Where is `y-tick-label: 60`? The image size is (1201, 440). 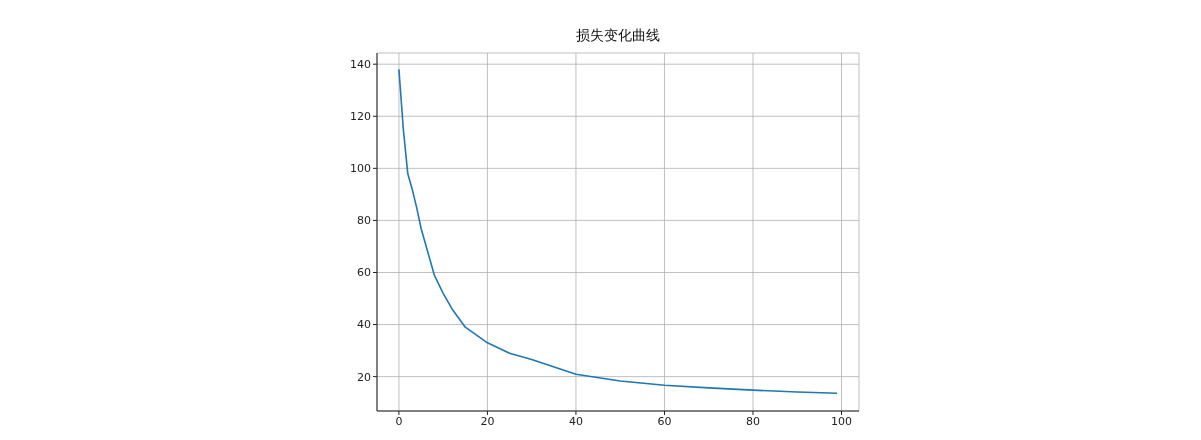
y-tick-label: 60 is located at coordinates (364, 273).